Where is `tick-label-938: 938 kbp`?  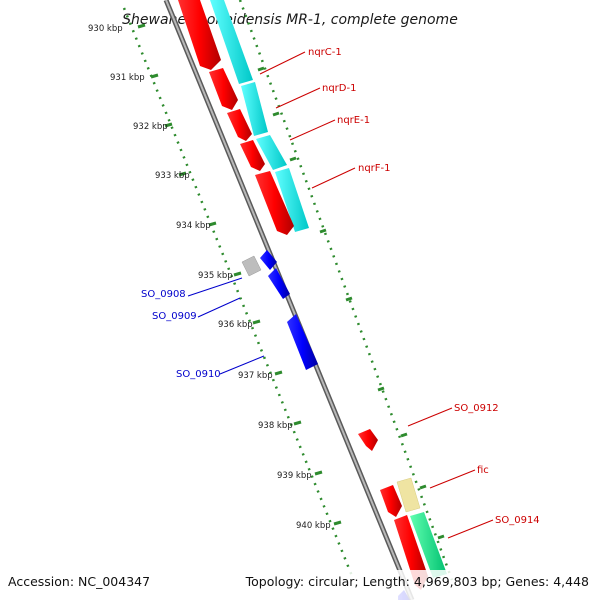 tick-label-938: 938 kbp is located at coordinates (275, 426).